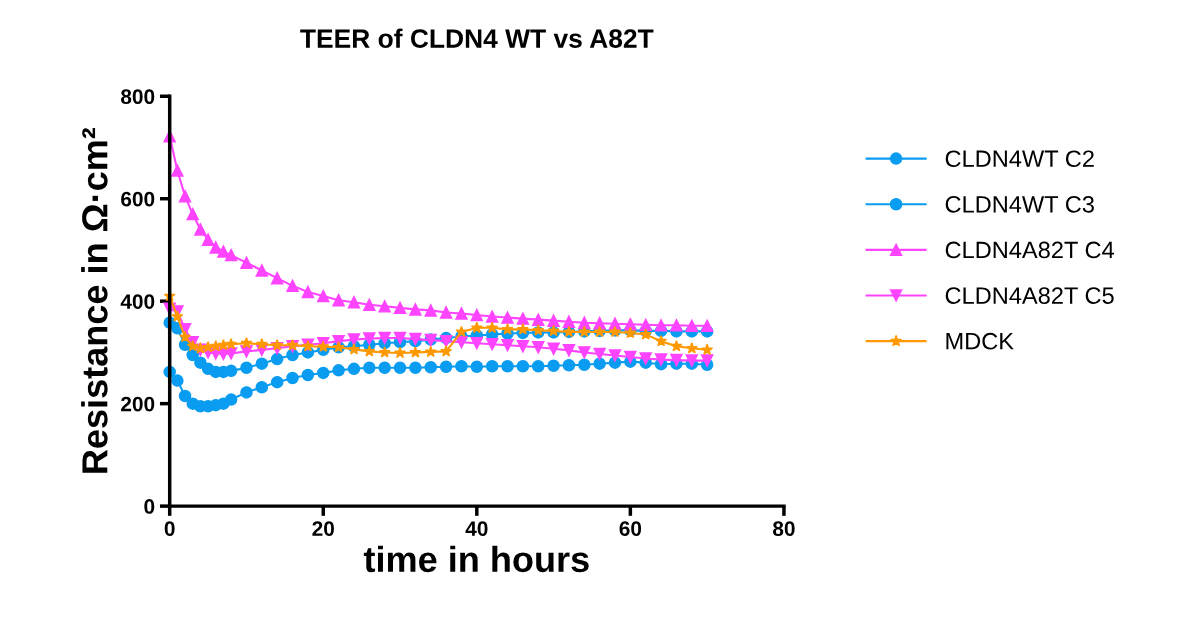  I want to click on y-tick-label: 800, so click(138, 97).